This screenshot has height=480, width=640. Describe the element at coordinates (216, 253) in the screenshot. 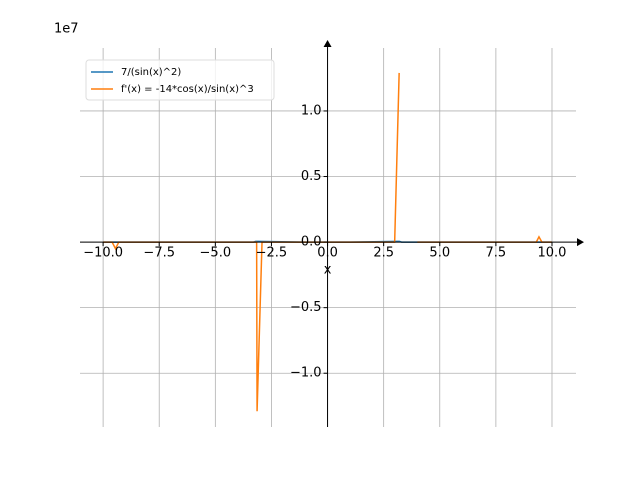

I see `x-tick-label: −5.0` at that location.